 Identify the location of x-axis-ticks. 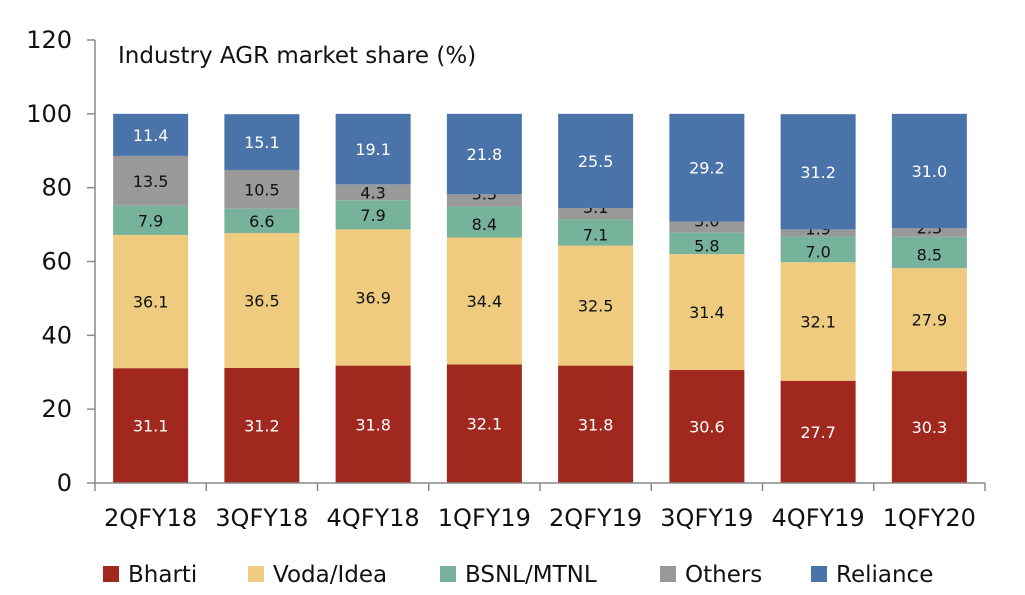
(540, 487).